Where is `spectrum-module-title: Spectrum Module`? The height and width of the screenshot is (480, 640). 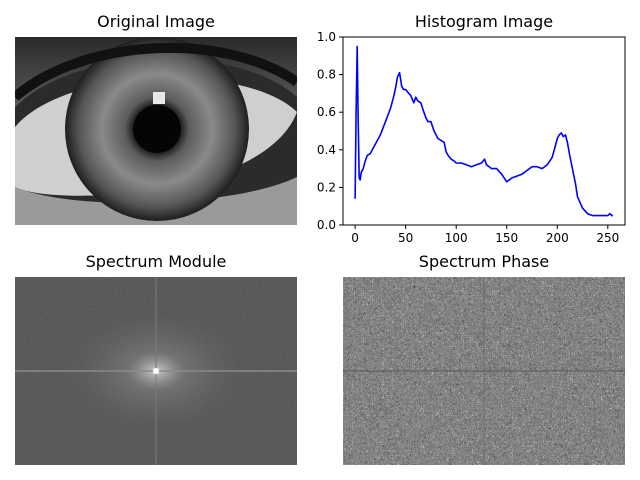 spectrum-module-title: Spectrum Module is located at coordinates (156, 261).